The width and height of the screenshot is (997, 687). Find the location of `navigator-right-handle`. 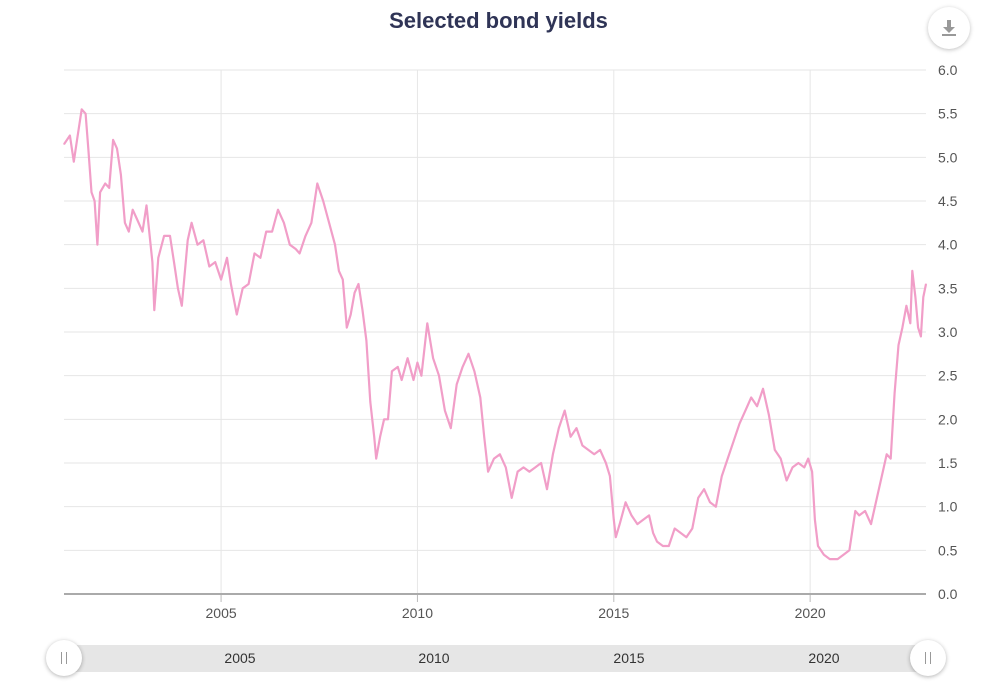

navigator-right-handle is located at coordinates (928, 658).